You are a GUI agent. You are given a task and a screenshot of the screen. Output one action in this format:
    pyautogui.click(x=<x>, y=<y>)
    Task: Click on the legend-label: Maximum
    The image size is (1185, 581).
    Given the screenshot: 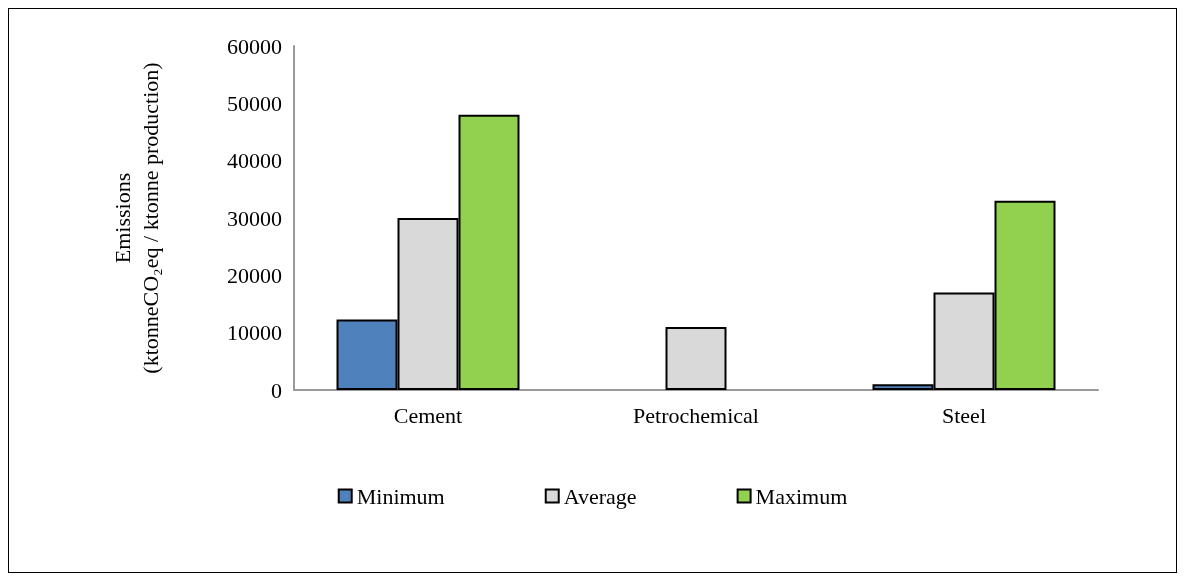 What is the action you would take?
    pyautogui.click(x=801, y=496)
    